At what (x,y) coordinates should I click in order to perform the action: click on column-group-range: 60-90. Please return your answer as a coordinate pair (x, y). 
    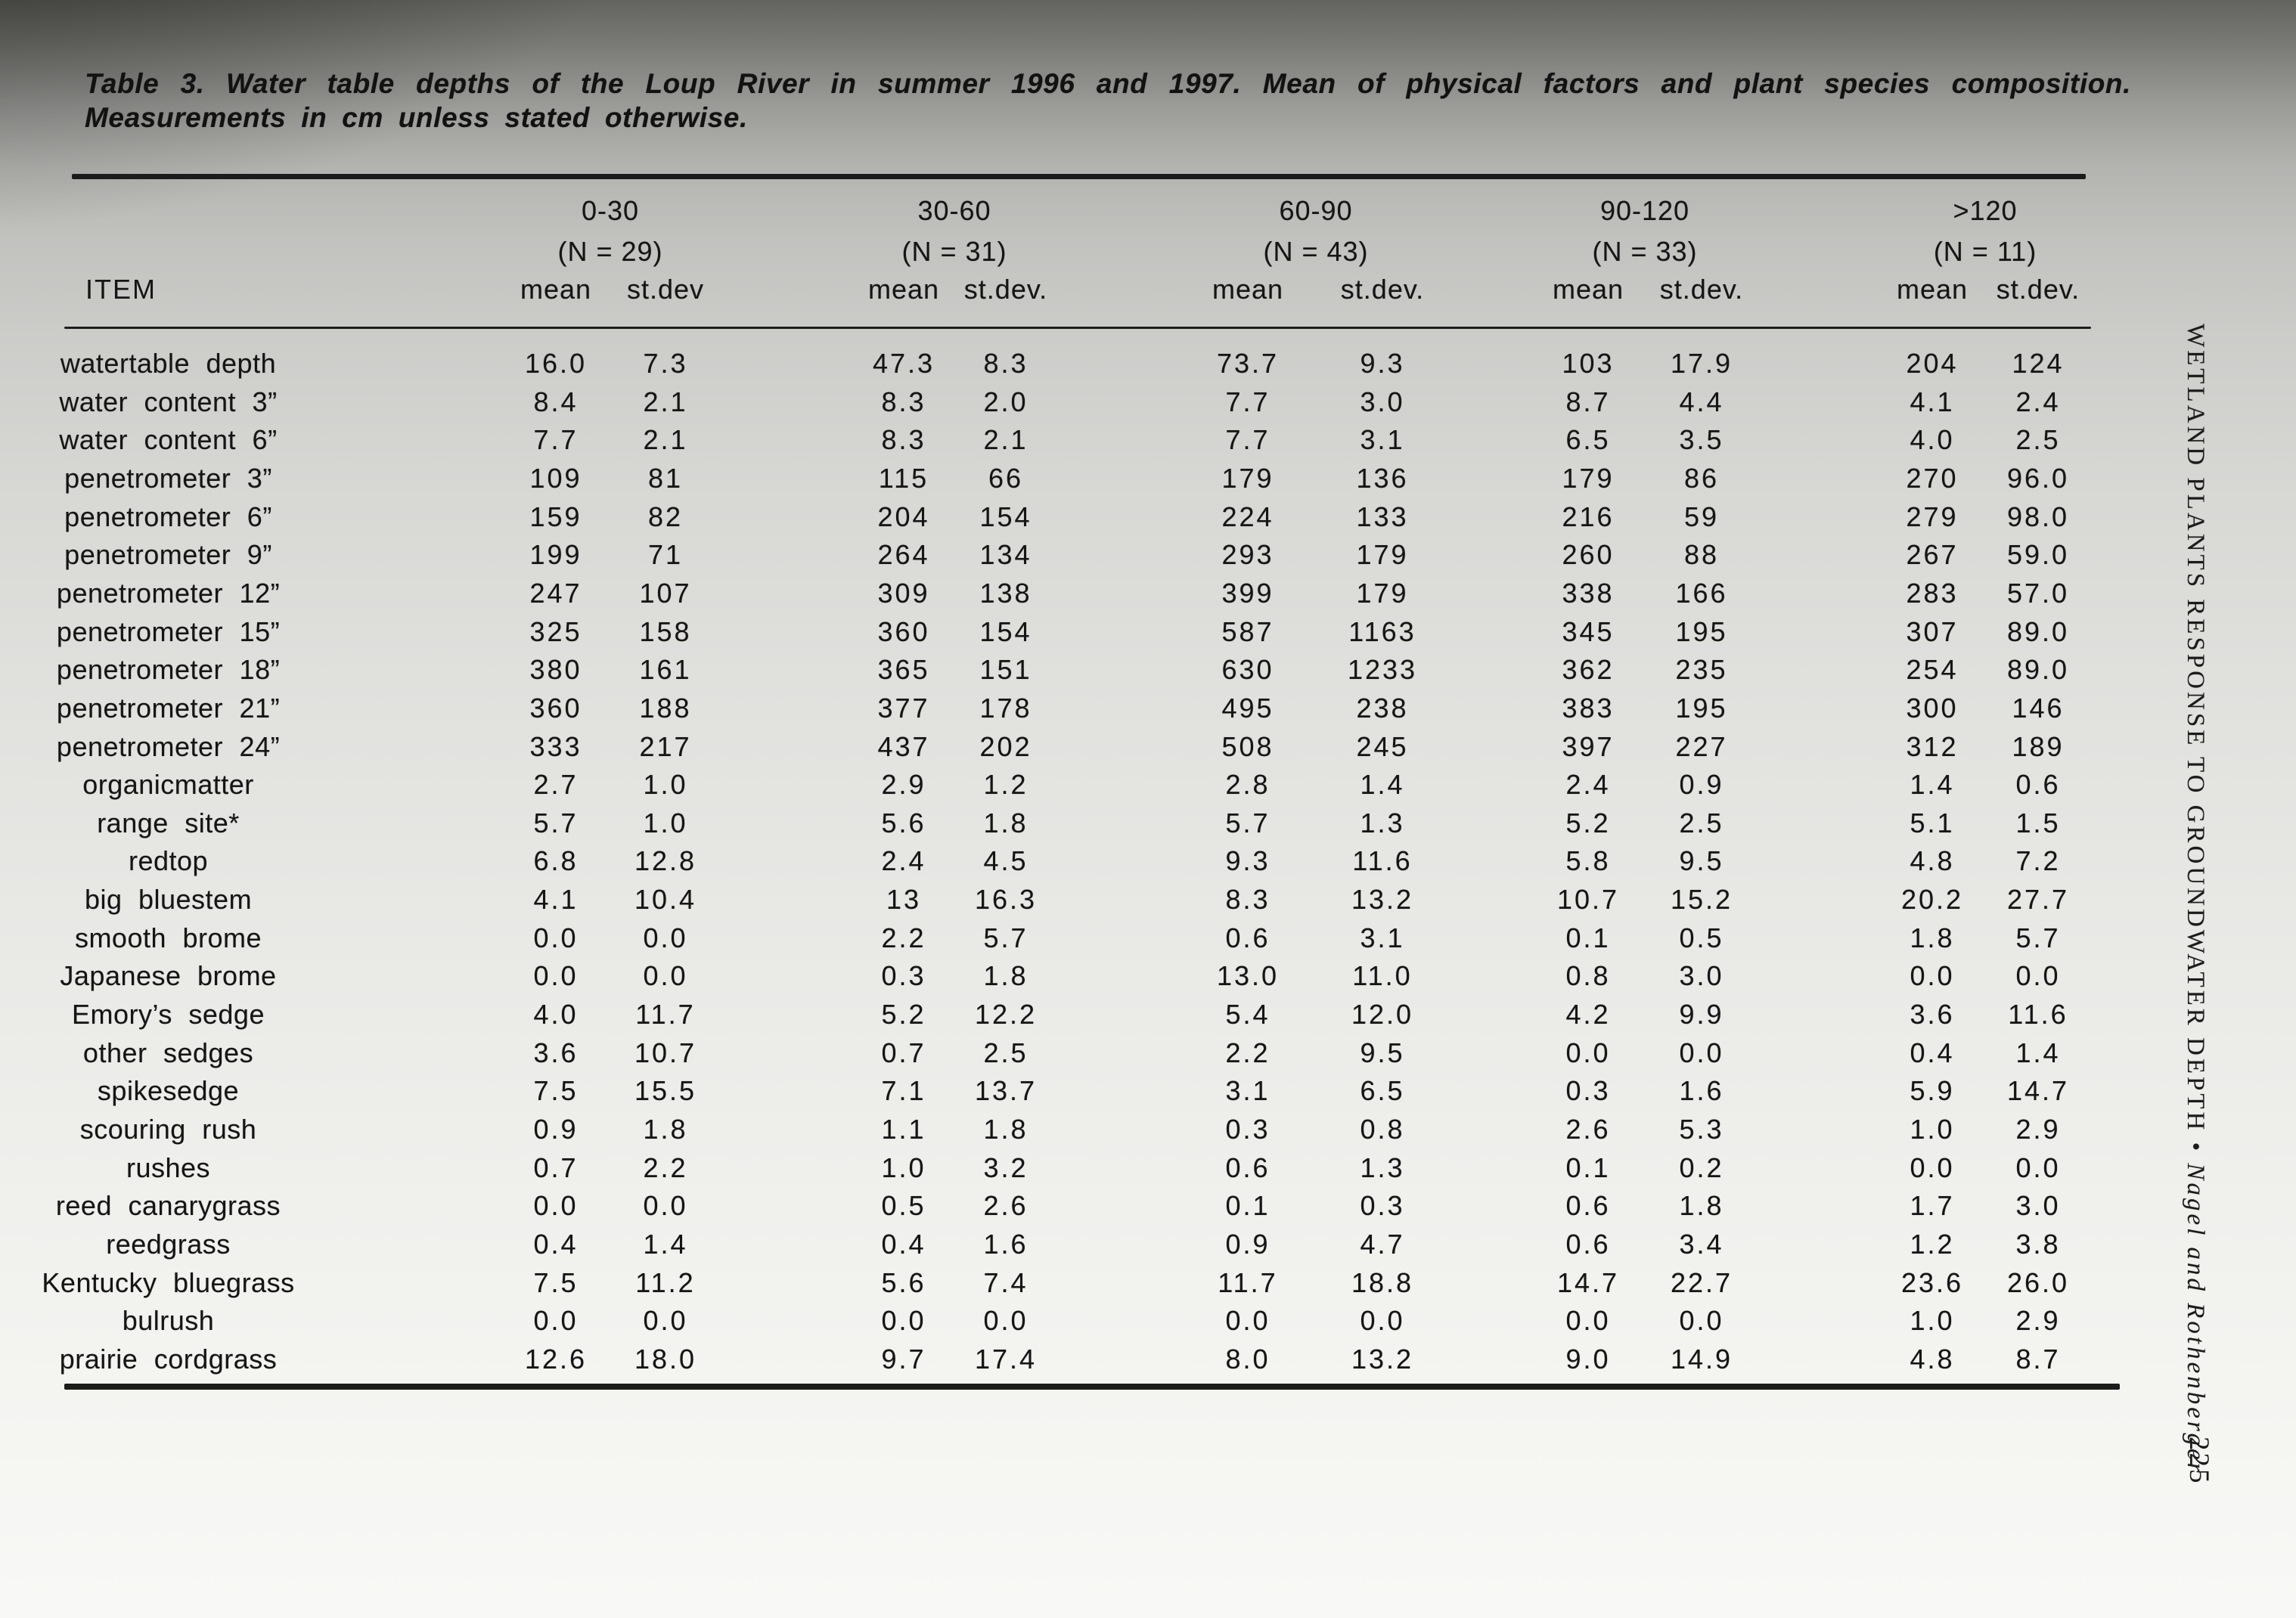
    Looking at the image, I should click on (1316, 210).